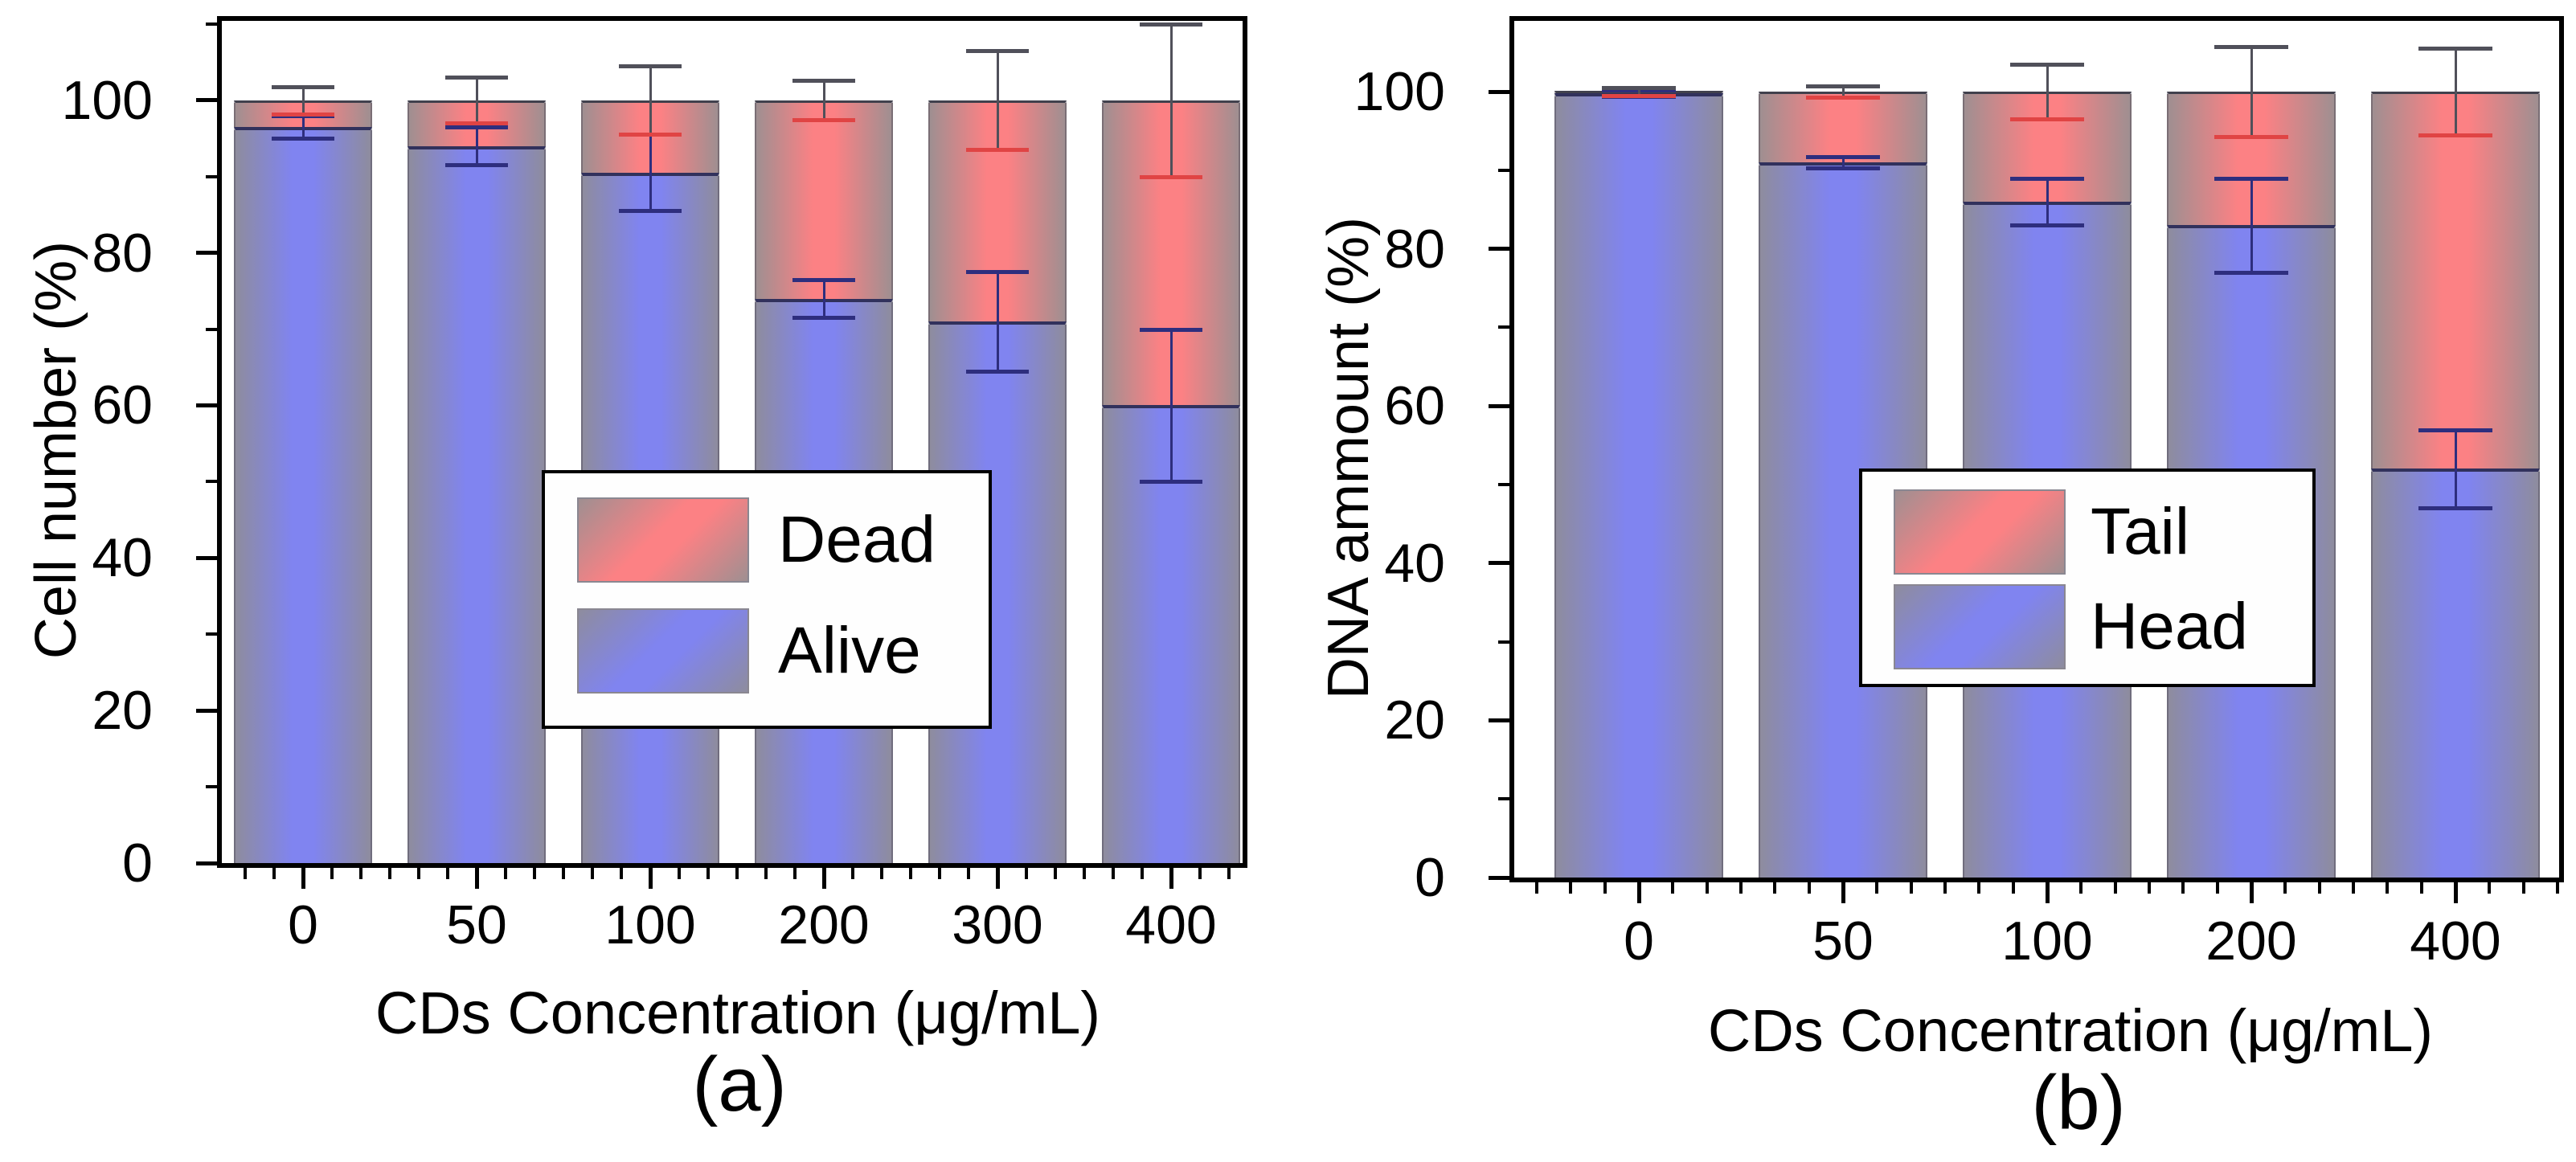 The width and height of the screenshot is (2576, 1162). Describe the element at coordinates (122, 711) in the screenshot. I see `y-tick-label: 20` at that location.